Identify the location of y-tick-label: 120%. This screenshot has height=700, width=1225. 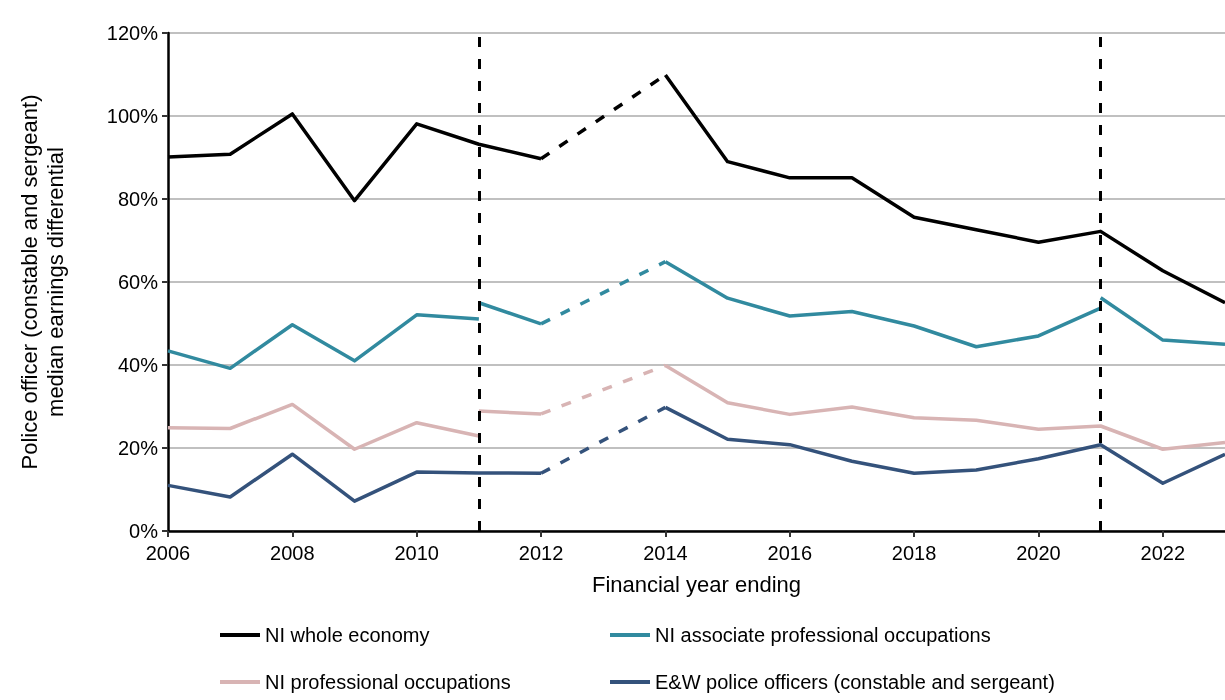
(132, 33).